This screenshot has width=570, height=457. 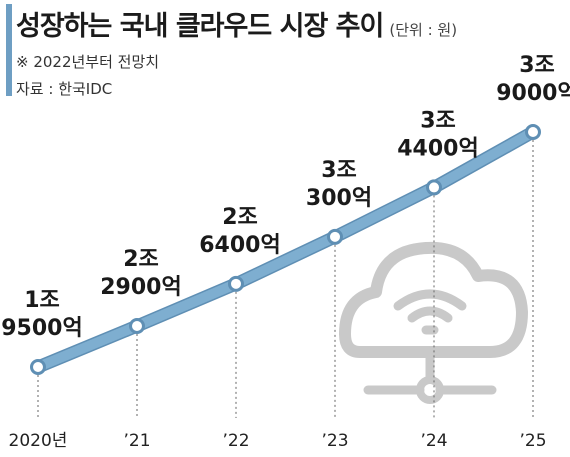 I want to click on x-tick-label: ’25, so click(x=532, y=441).